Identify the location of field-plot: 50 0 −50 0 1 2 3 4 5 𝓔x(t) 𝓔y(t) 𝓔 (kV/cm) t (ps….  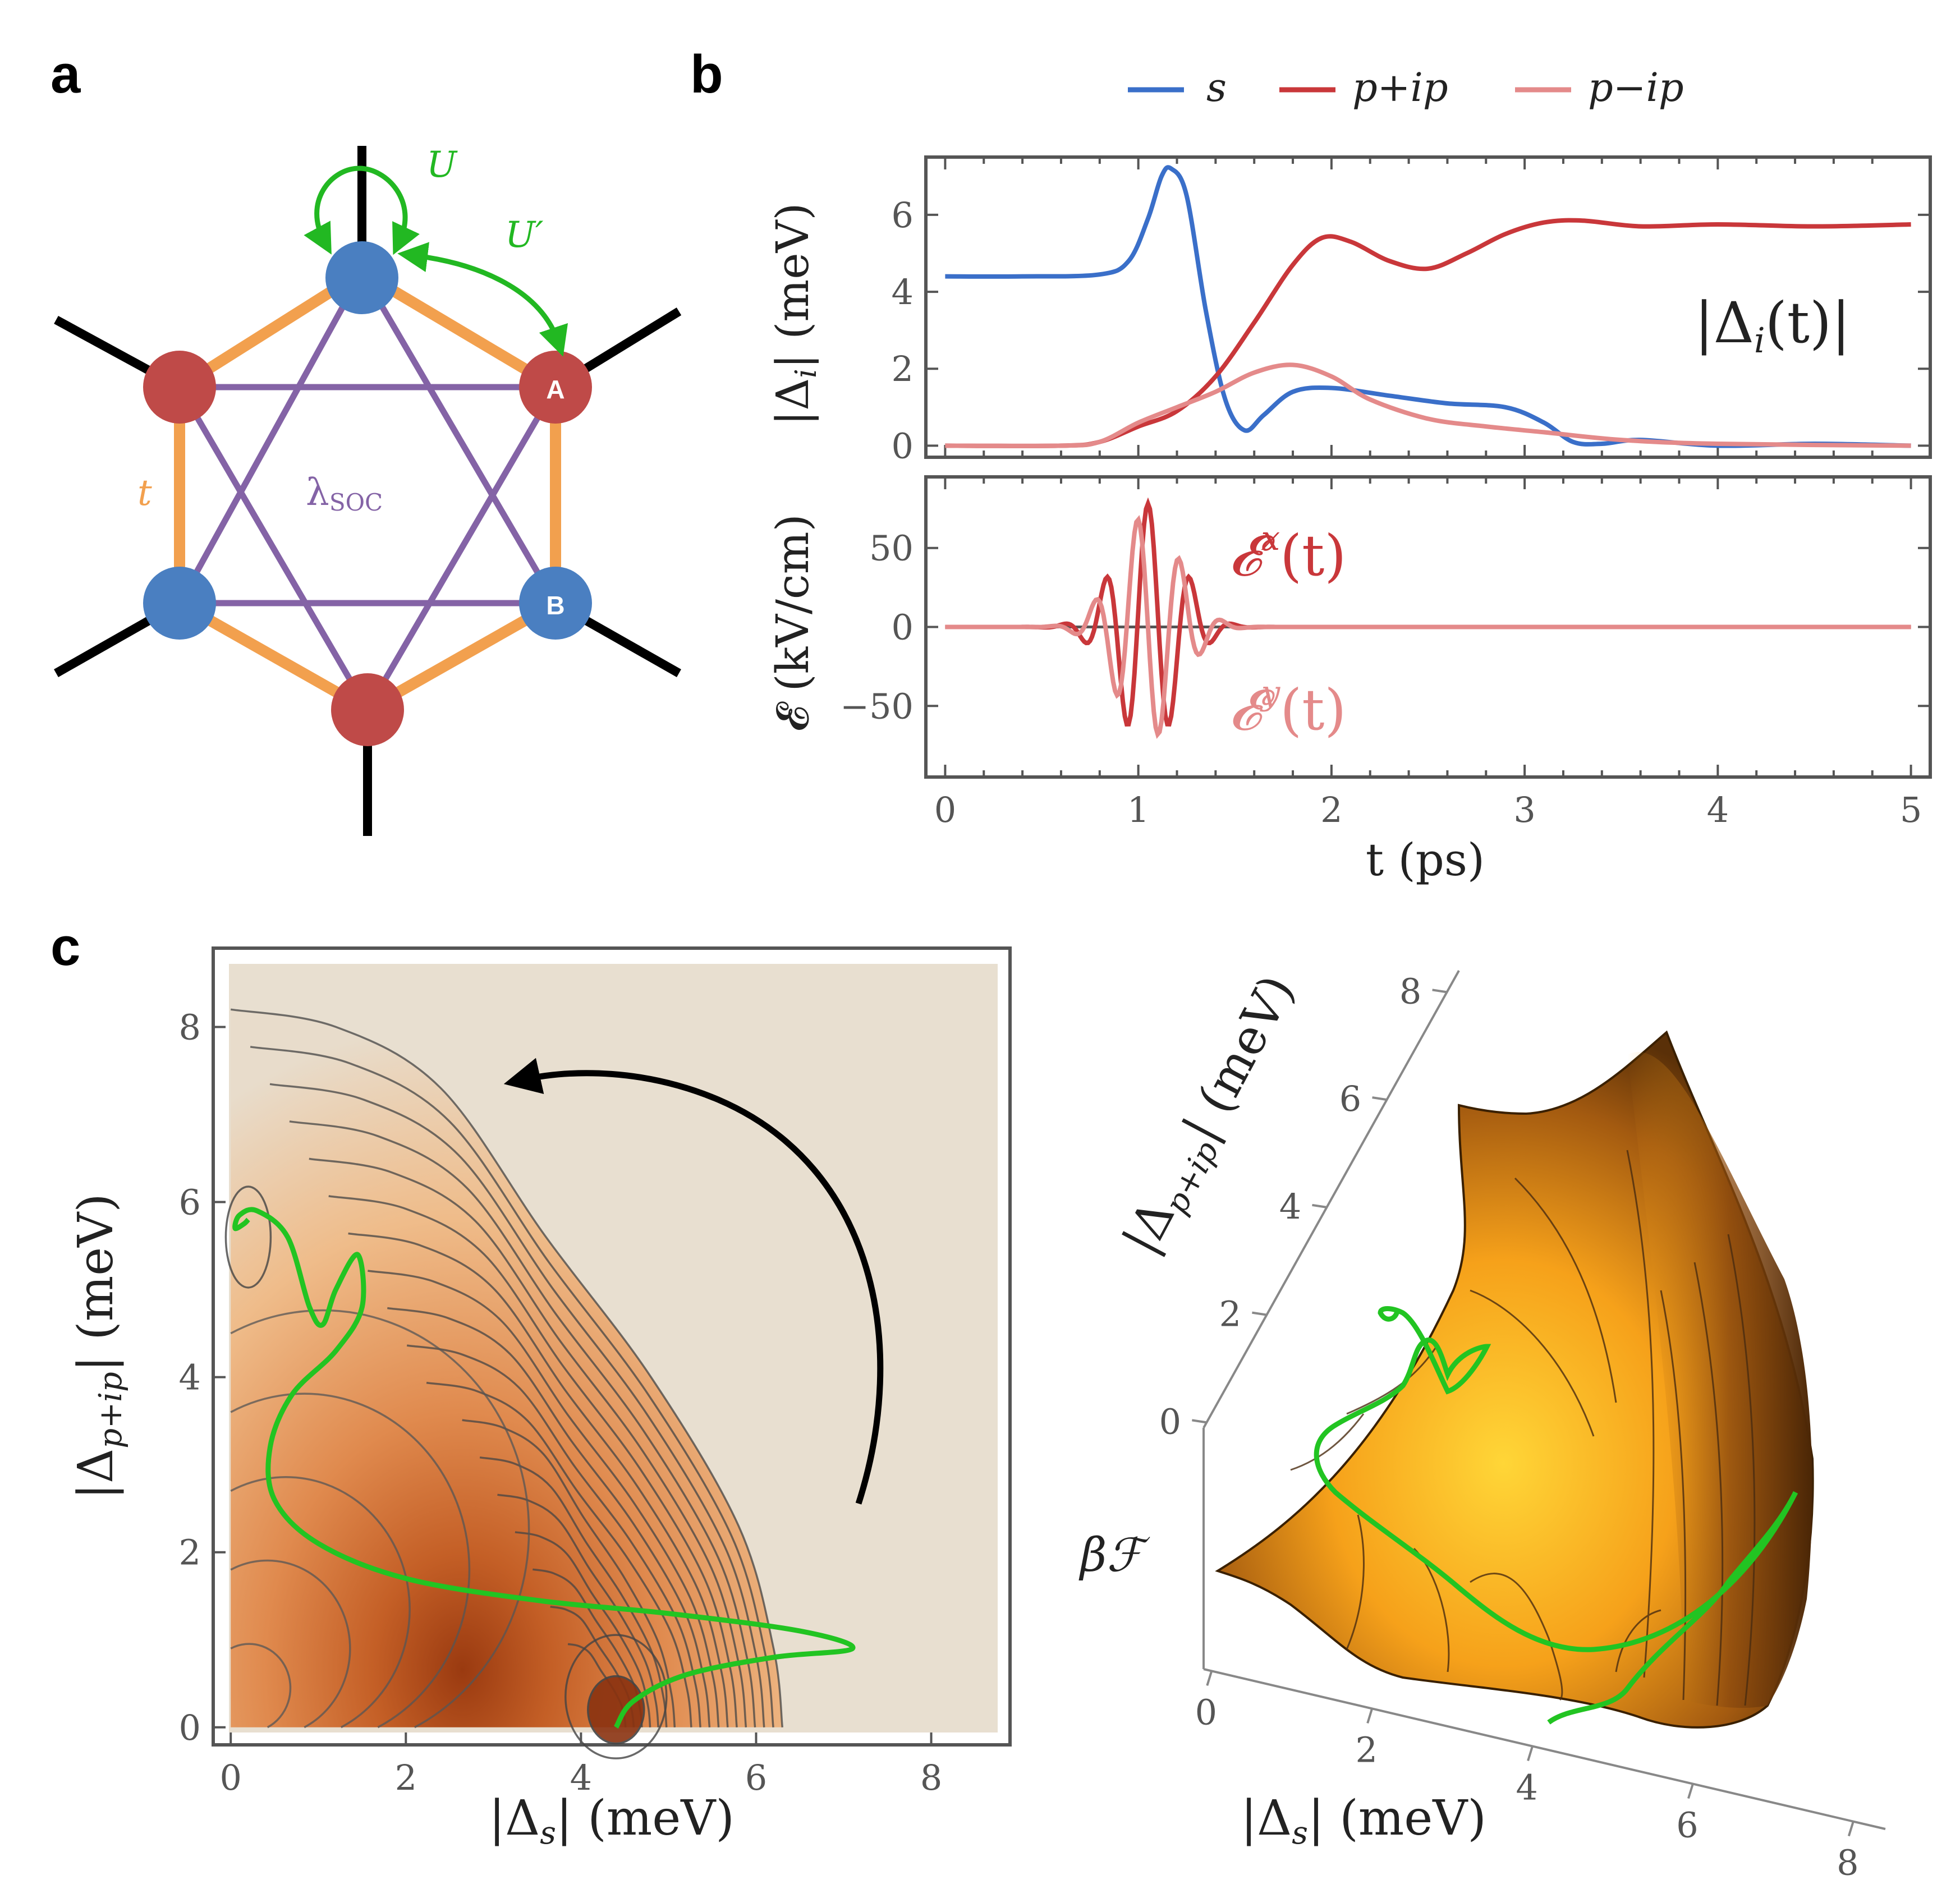
(1349, 681).